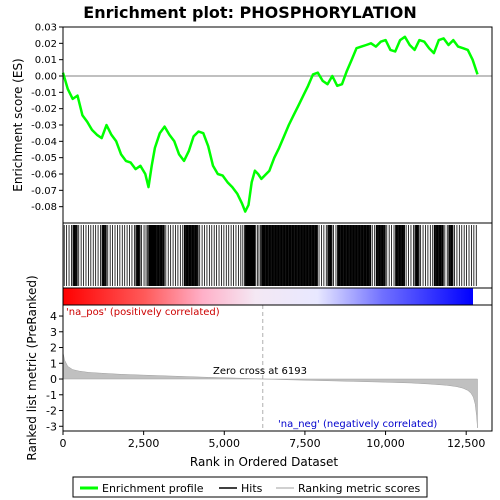 The image size is (500, 500). I want to click on es-y-tick-label: -0.07, so click(44, 191).